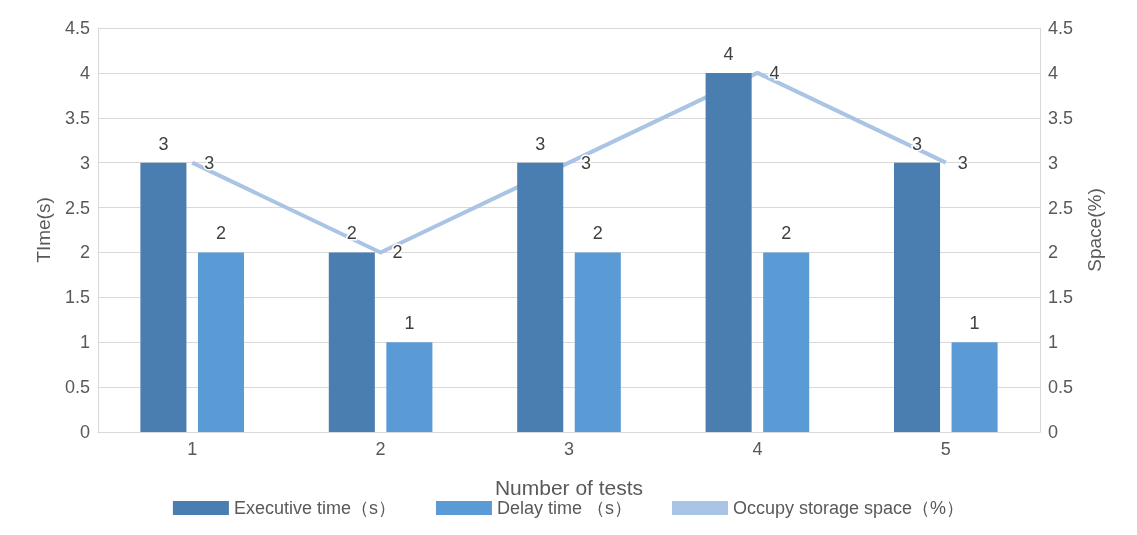 Image resolution: width=1137 pixels, height=535 pixels. I want to click on y-tick-label: 1.5, so click(77, 297).